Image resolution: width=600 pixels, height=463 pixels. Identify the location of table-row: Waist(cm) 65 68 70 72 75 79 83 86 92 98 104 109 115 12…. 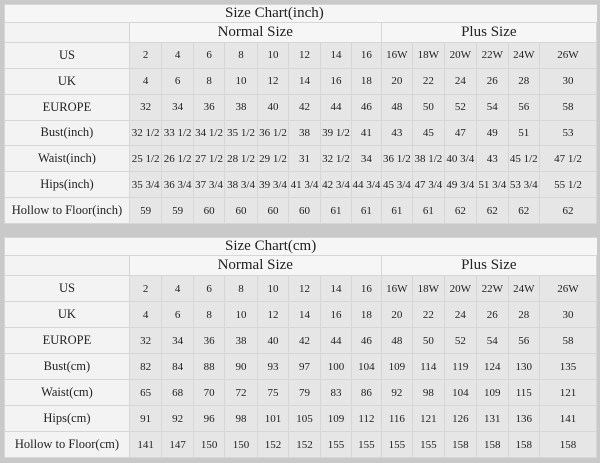
(300, 392).